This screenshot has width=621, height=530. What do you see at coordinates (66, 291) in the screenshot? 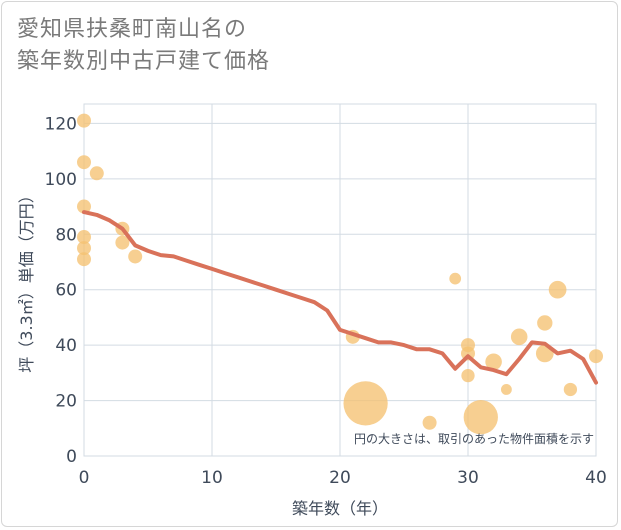
I see `y-tick-label: 60` at bounding box center [66, 291].